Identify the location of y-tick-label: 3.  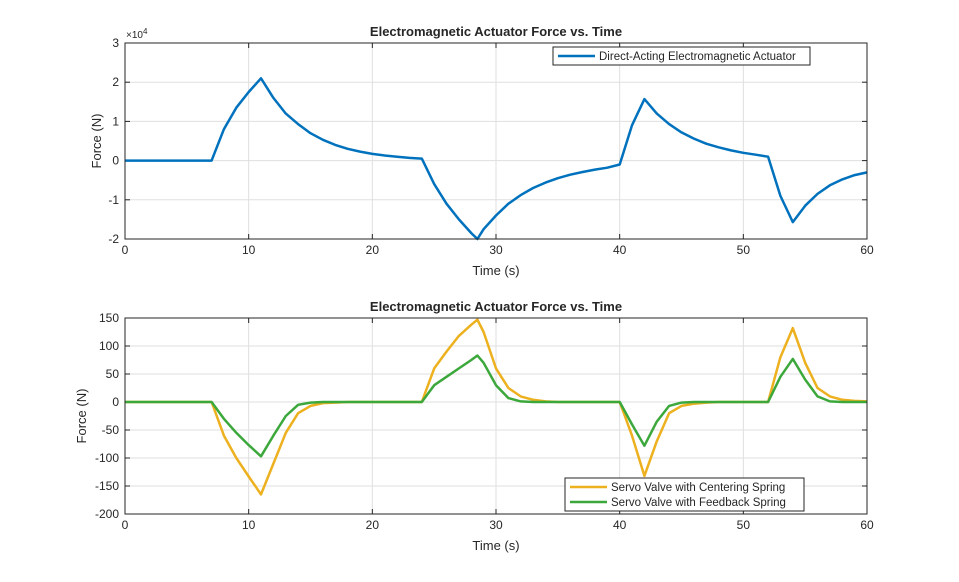
(115, 43).